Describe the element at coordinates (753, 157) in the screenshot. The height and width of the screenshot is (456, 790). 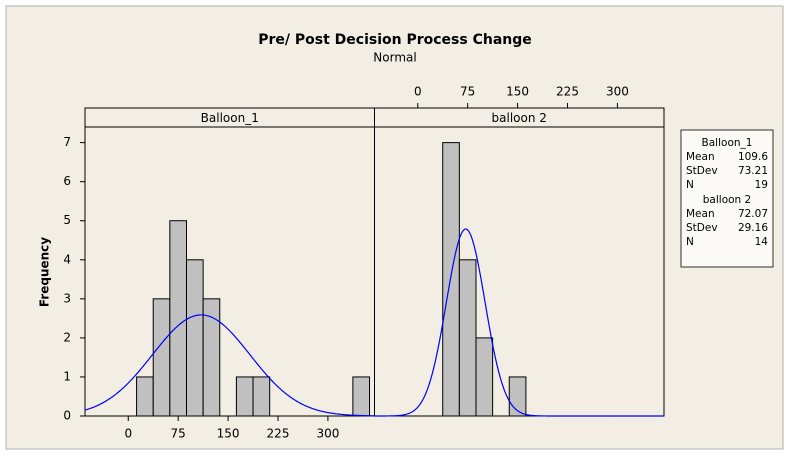
I see `legend-stat-value: 109.6` at that location.